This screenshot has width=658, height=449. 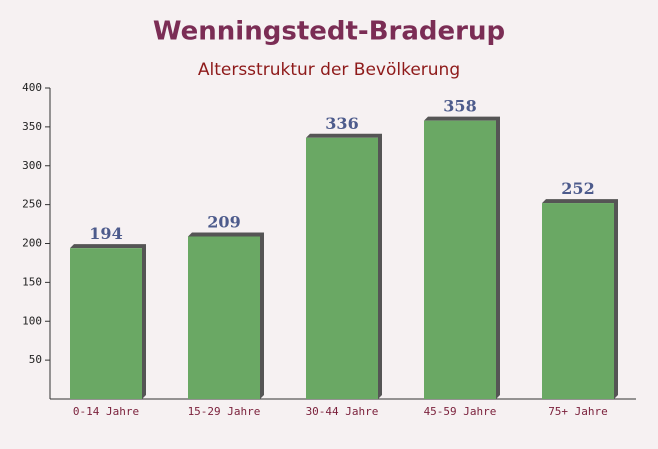 I want to click on x-tick-label: 15-29 Jahre, so click(x=224, y=411).